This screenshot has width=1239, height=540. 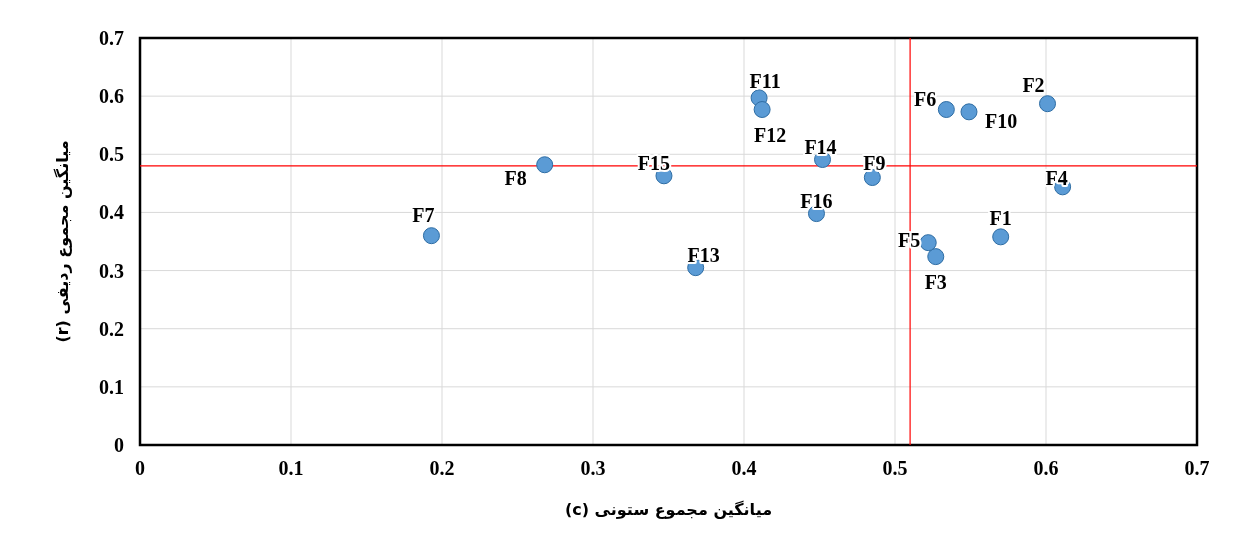 I want to click on annotation: F7, so click(x=423, y=214).